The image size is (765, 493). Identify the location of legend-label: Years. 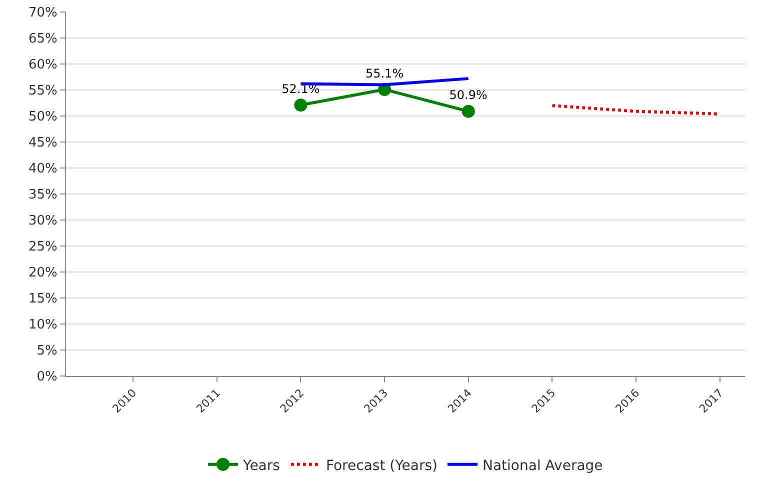
(261, 466).